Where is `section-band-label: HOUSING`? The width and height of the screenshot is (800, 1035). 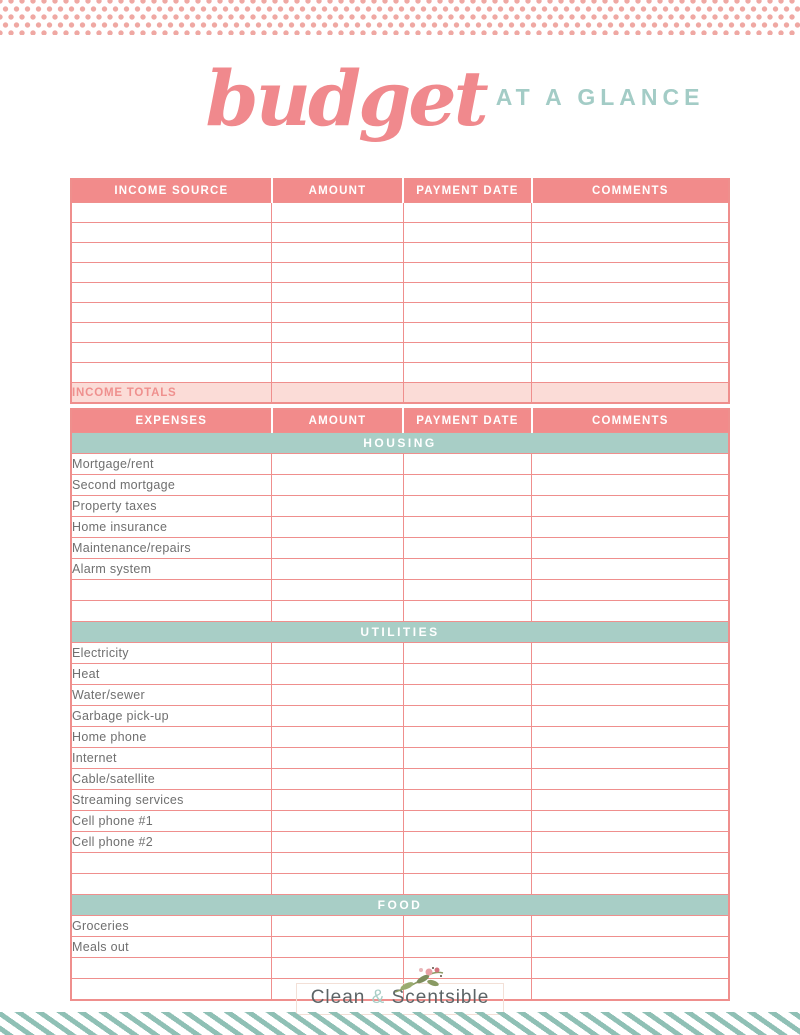
section-band-label: HOUSING is located at coordinates (400, 443).